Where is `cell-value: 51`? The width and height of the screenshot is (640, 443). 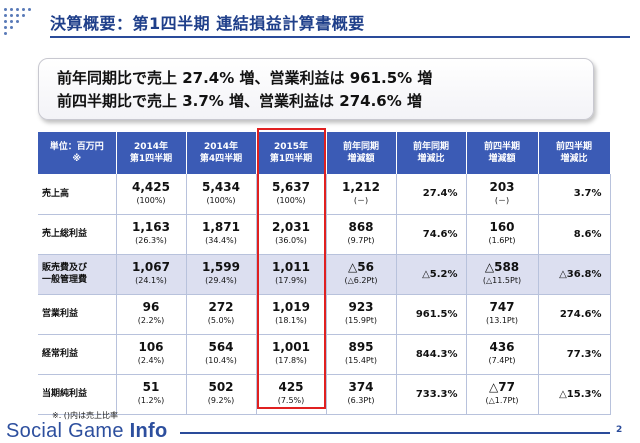
cell-value: 51 is located at coordinates (151, 387).